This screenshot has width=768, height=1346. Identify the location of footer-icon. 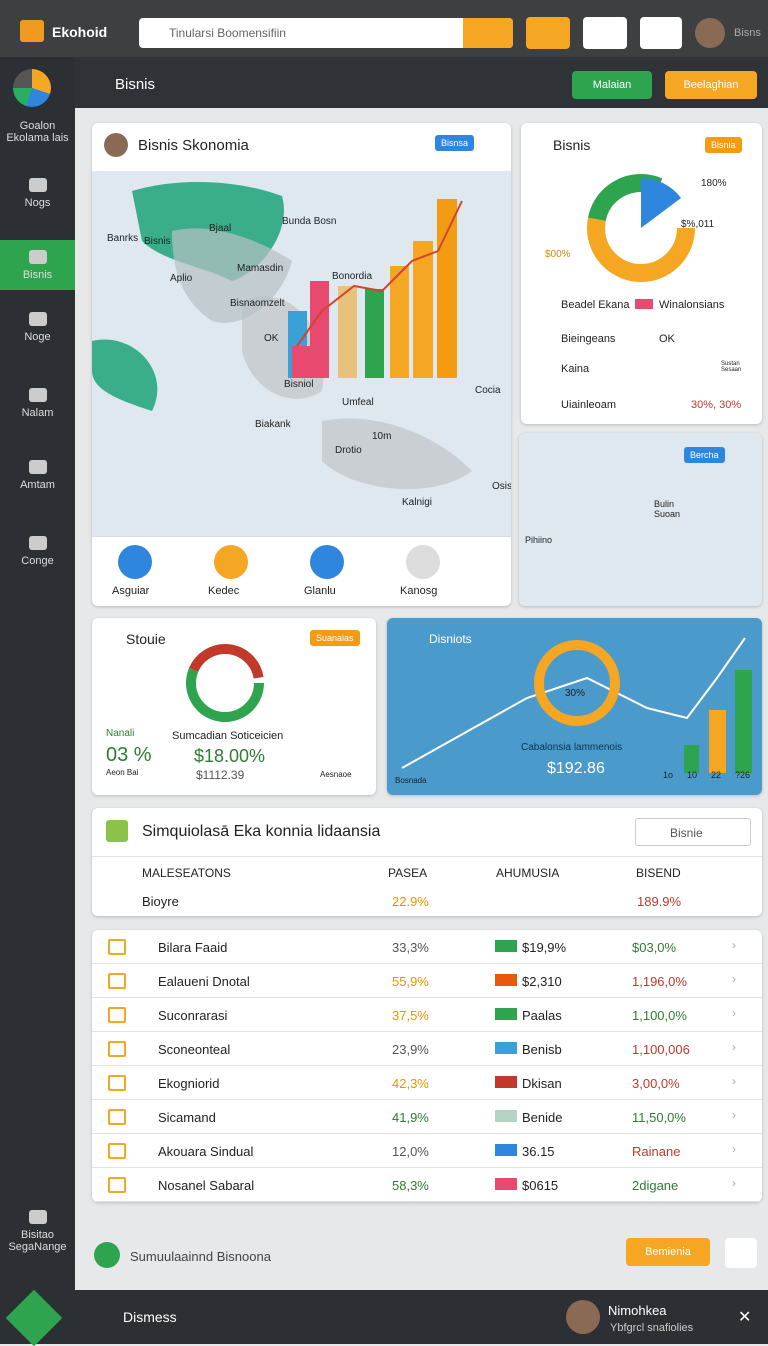
(107, 1255).